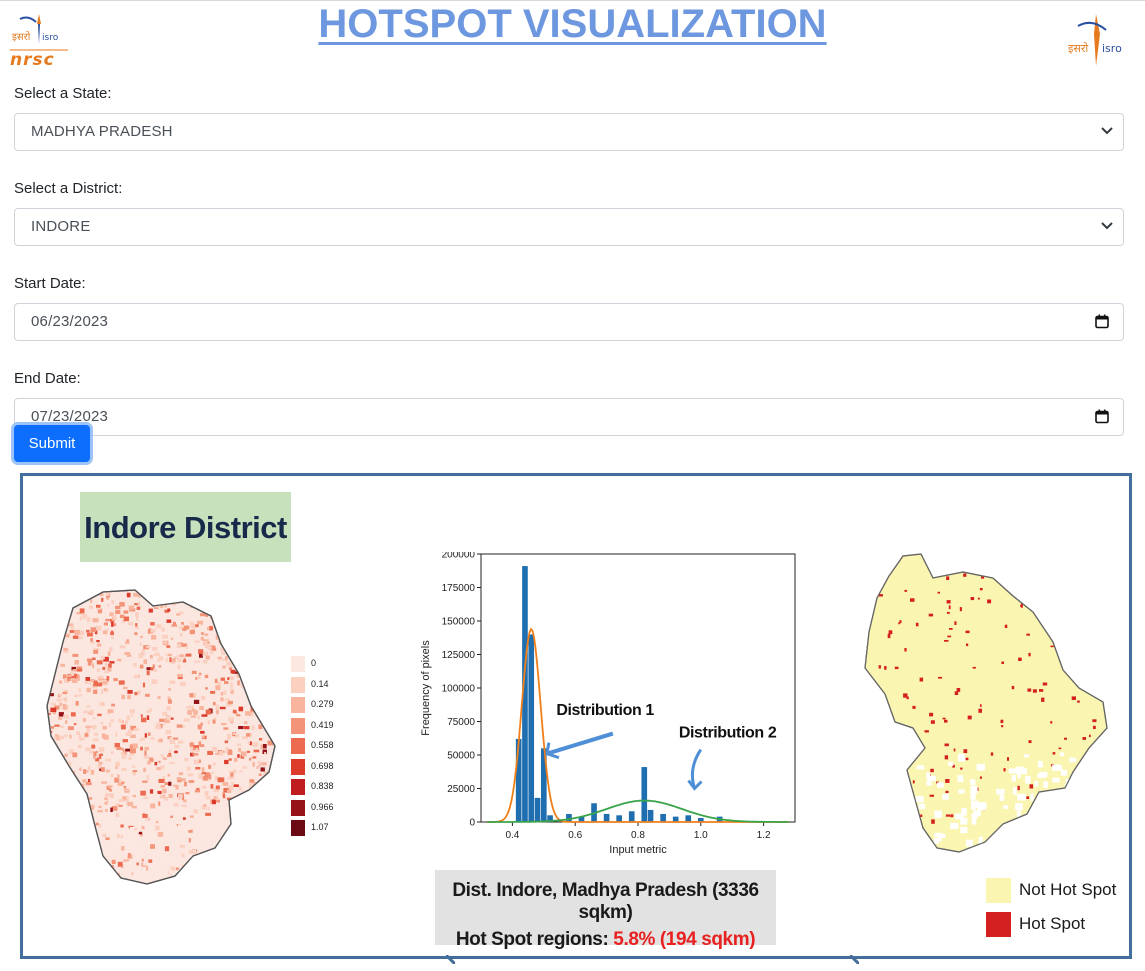  I want to click on state-select: MADHYA PRADESH, so click(569, 132).